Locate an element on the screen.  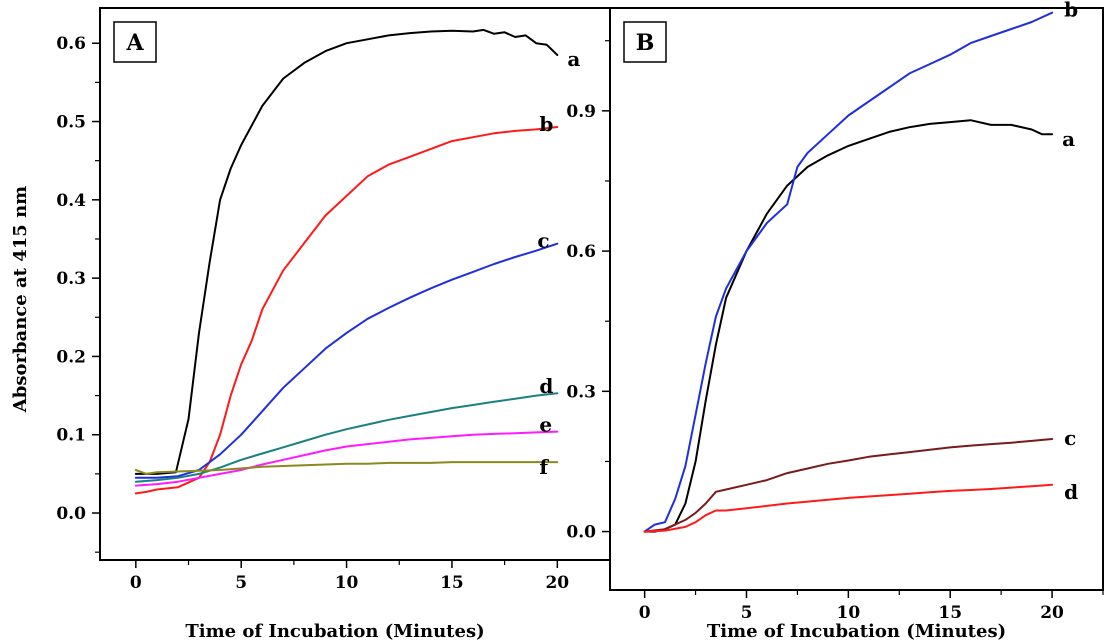
panel-b-x-axis-label: Time of Incubation (Minutes) is located at coordinates (856, 631).